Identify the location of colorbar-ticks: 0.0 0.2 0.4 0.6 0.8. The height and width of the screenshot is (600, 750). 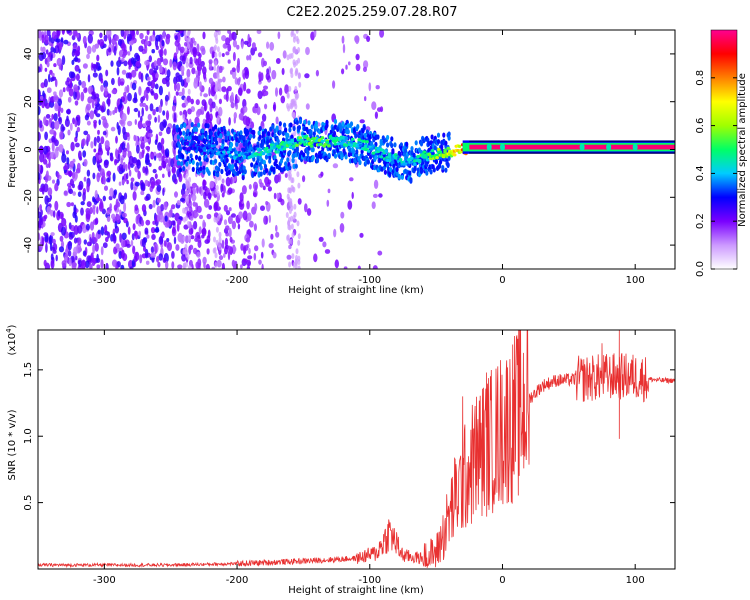
(716, 173).